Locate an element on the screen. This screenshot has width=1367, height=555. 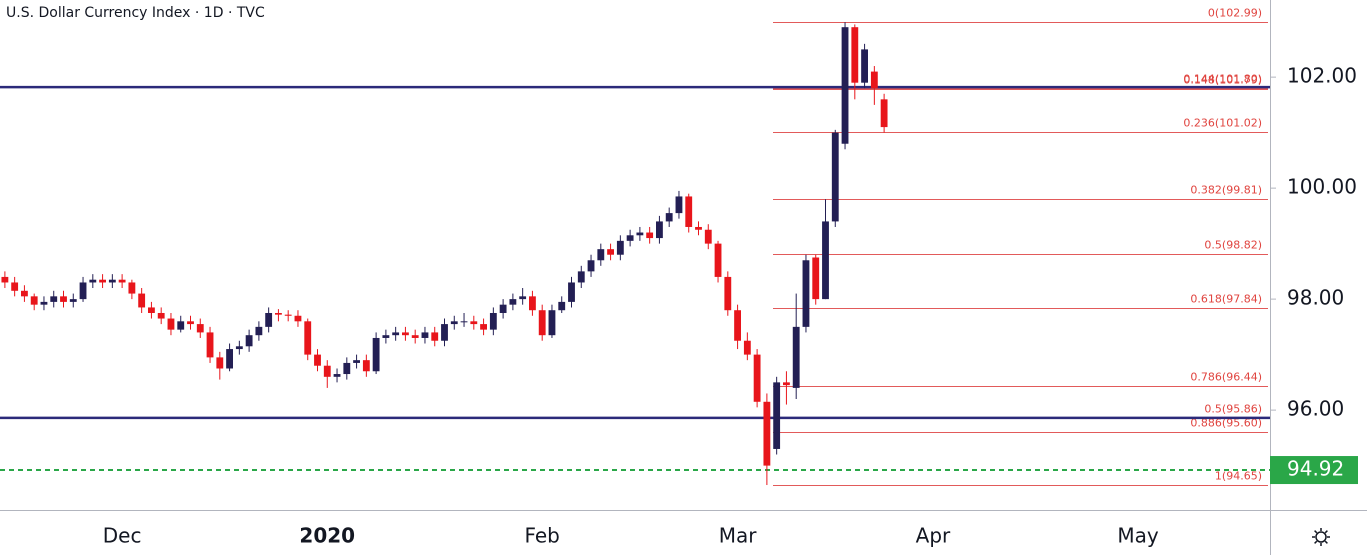
fib-label: 0.236(101.02) is located at coordinates (1222, 123).